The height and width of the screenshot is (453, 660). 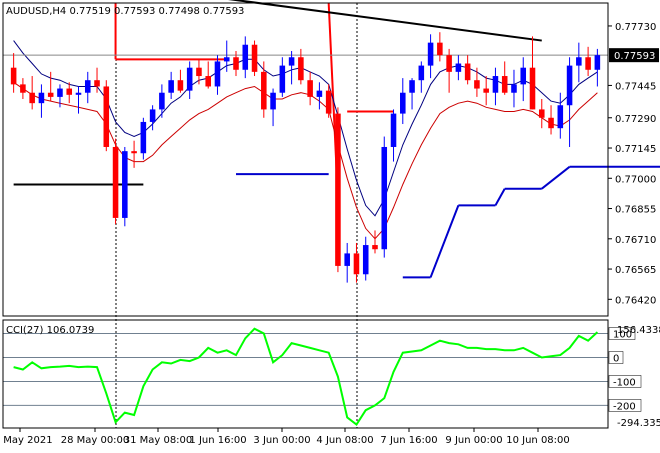 I want to click on trend-line, so click(x=384, y=21).